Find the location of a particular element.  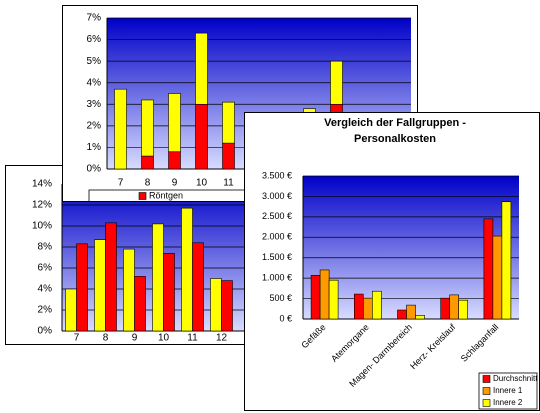

y-tick-label: 1.000 € is located at coordinates (277, 278).